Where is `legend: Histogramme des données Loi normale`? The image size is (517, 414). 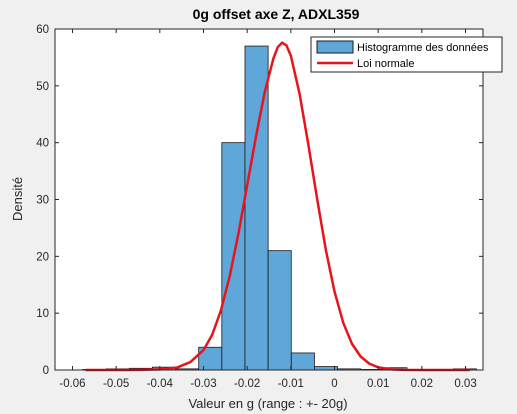
legend: Histogramme des données Loi normale is located at coordinates (406, 54).